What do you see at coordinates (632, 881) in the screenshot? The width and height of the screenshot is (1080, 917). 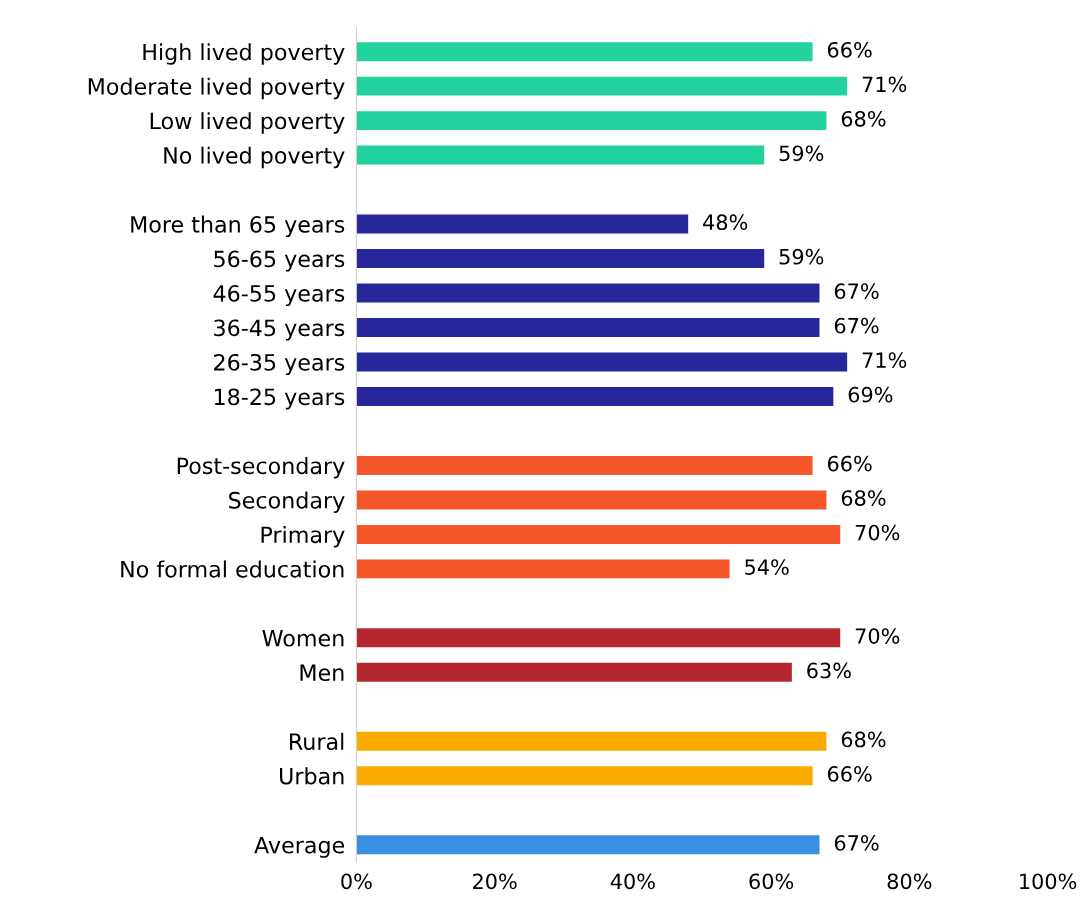 I see `x-tick-label: 40%` at bounding box center [632, 881].